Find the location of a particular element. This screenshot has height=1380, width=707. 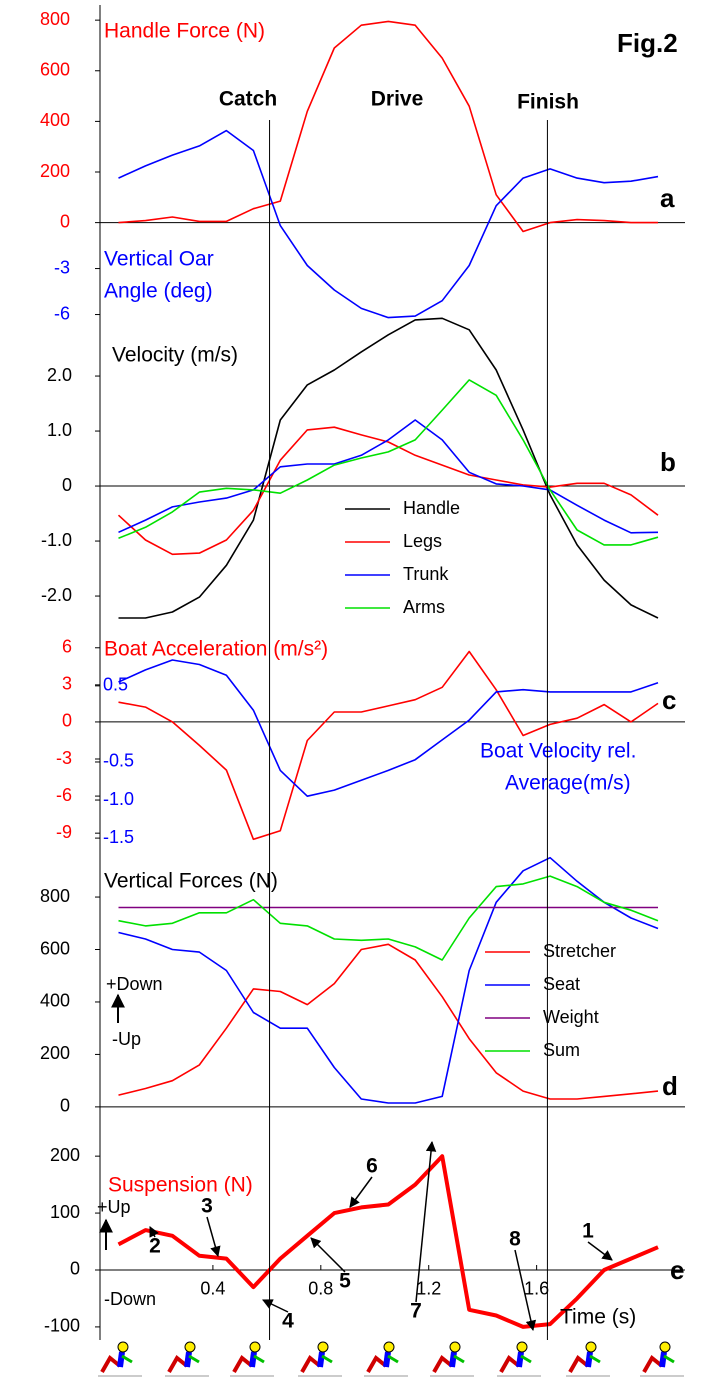

y-tick-label: -1.5 is located at coordinates (118, 837).